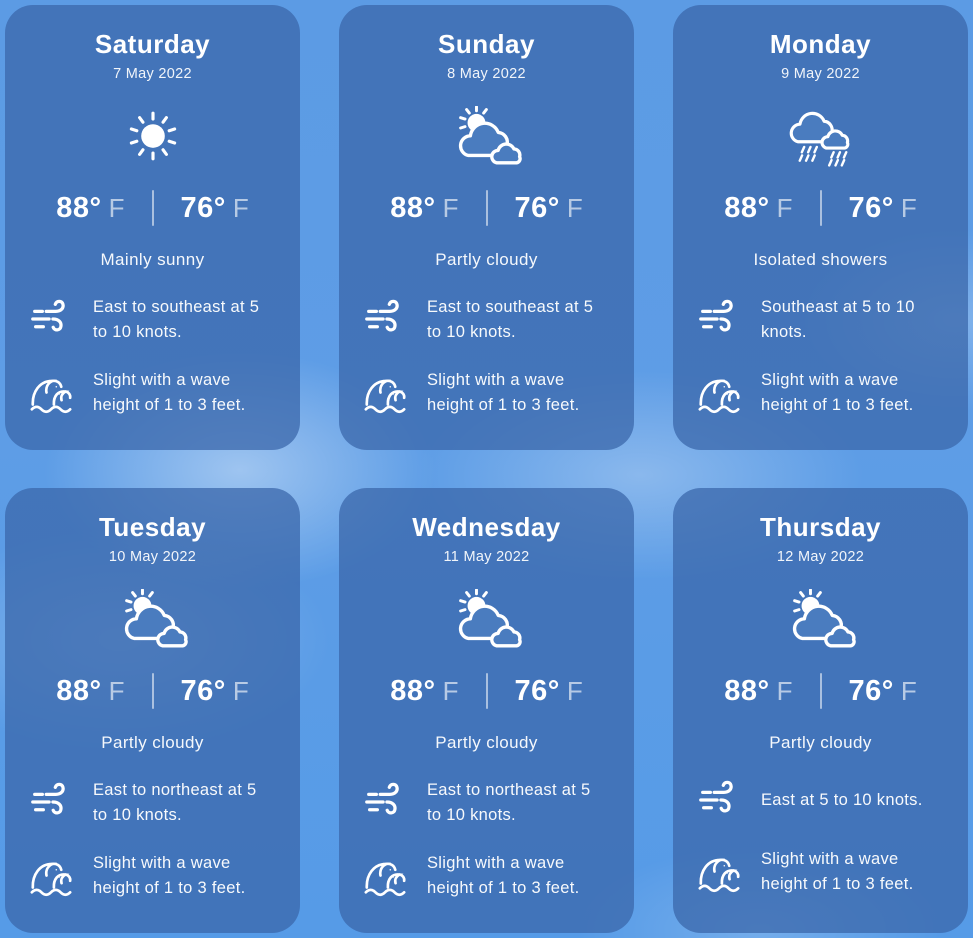  I want to click on wind-info-row: East at 5 to 10 knots., so click(820, 801).